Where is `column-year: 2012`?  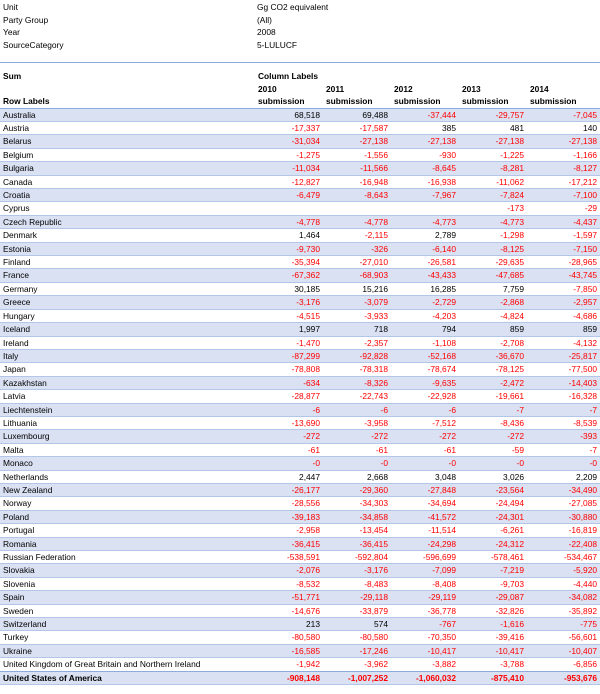
column-year: 2012 is located at coordinates (403, 88).